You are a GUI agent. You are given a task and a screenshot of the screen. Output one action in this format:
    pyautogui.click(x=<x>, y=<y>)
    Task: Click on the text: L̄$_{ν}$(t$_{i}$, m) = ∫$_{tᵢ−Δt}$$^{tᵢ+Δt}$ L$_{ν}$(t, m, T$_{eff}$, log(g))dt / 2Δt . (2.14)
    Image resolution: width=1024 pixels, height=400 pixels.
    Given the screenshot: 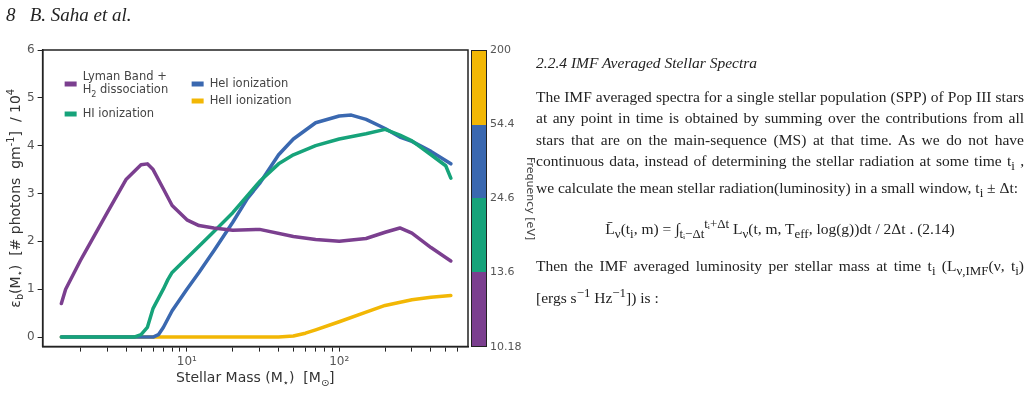 What is the action you would take?
    pyautogui.click(x=780, y=229)
    